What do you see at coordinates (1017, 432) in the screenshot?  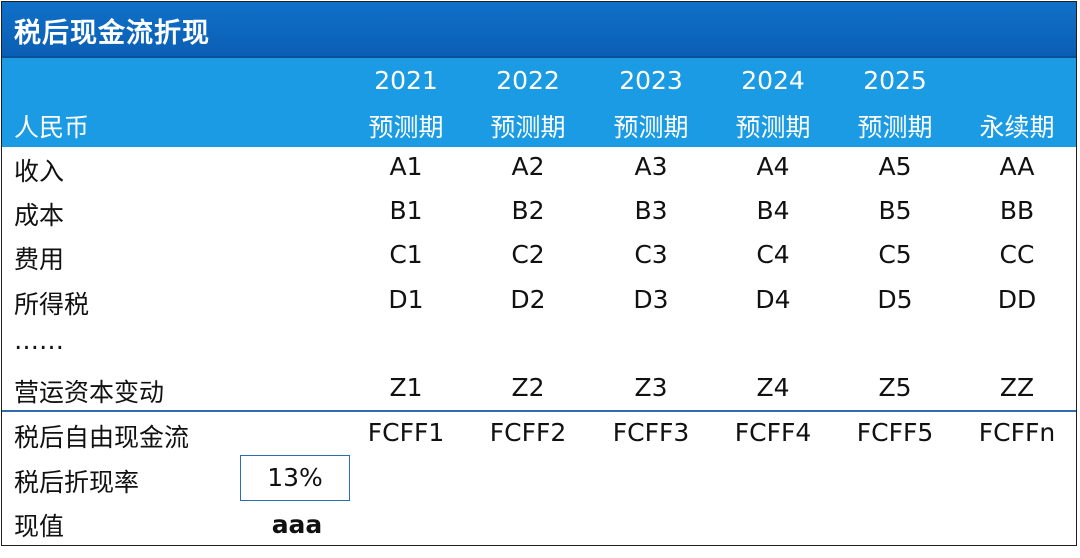 I see `cell: FCFFn` at bounding box center [1017, 432].